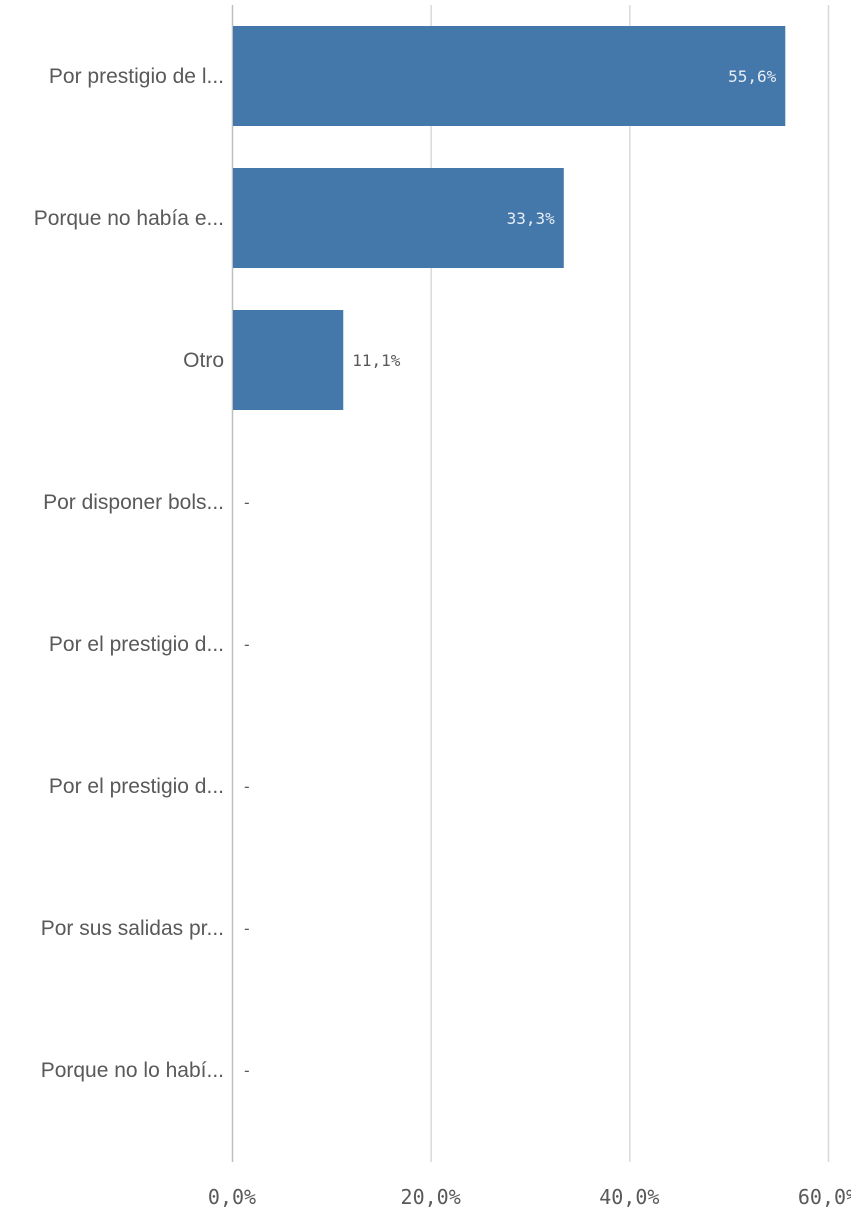  What do you see at coordinates (529, 1197) in the screenshot?
I see `x-axis-ticks: 0,0% 20,0% 40,0% 60,0%` at bounding box center [529, 1197].